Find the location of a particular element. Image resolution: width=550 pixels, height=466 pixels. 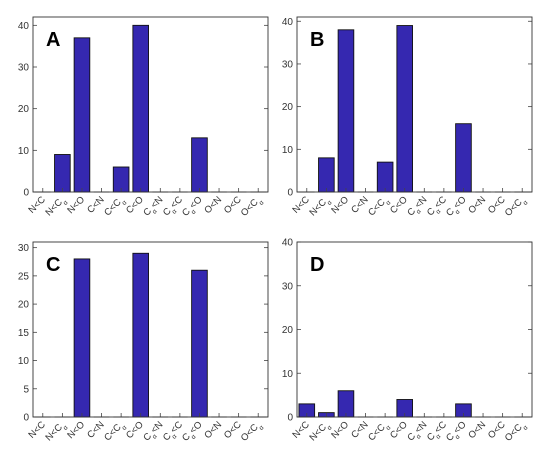

y-tick-label: 15 is located at coordinates (24, 333).